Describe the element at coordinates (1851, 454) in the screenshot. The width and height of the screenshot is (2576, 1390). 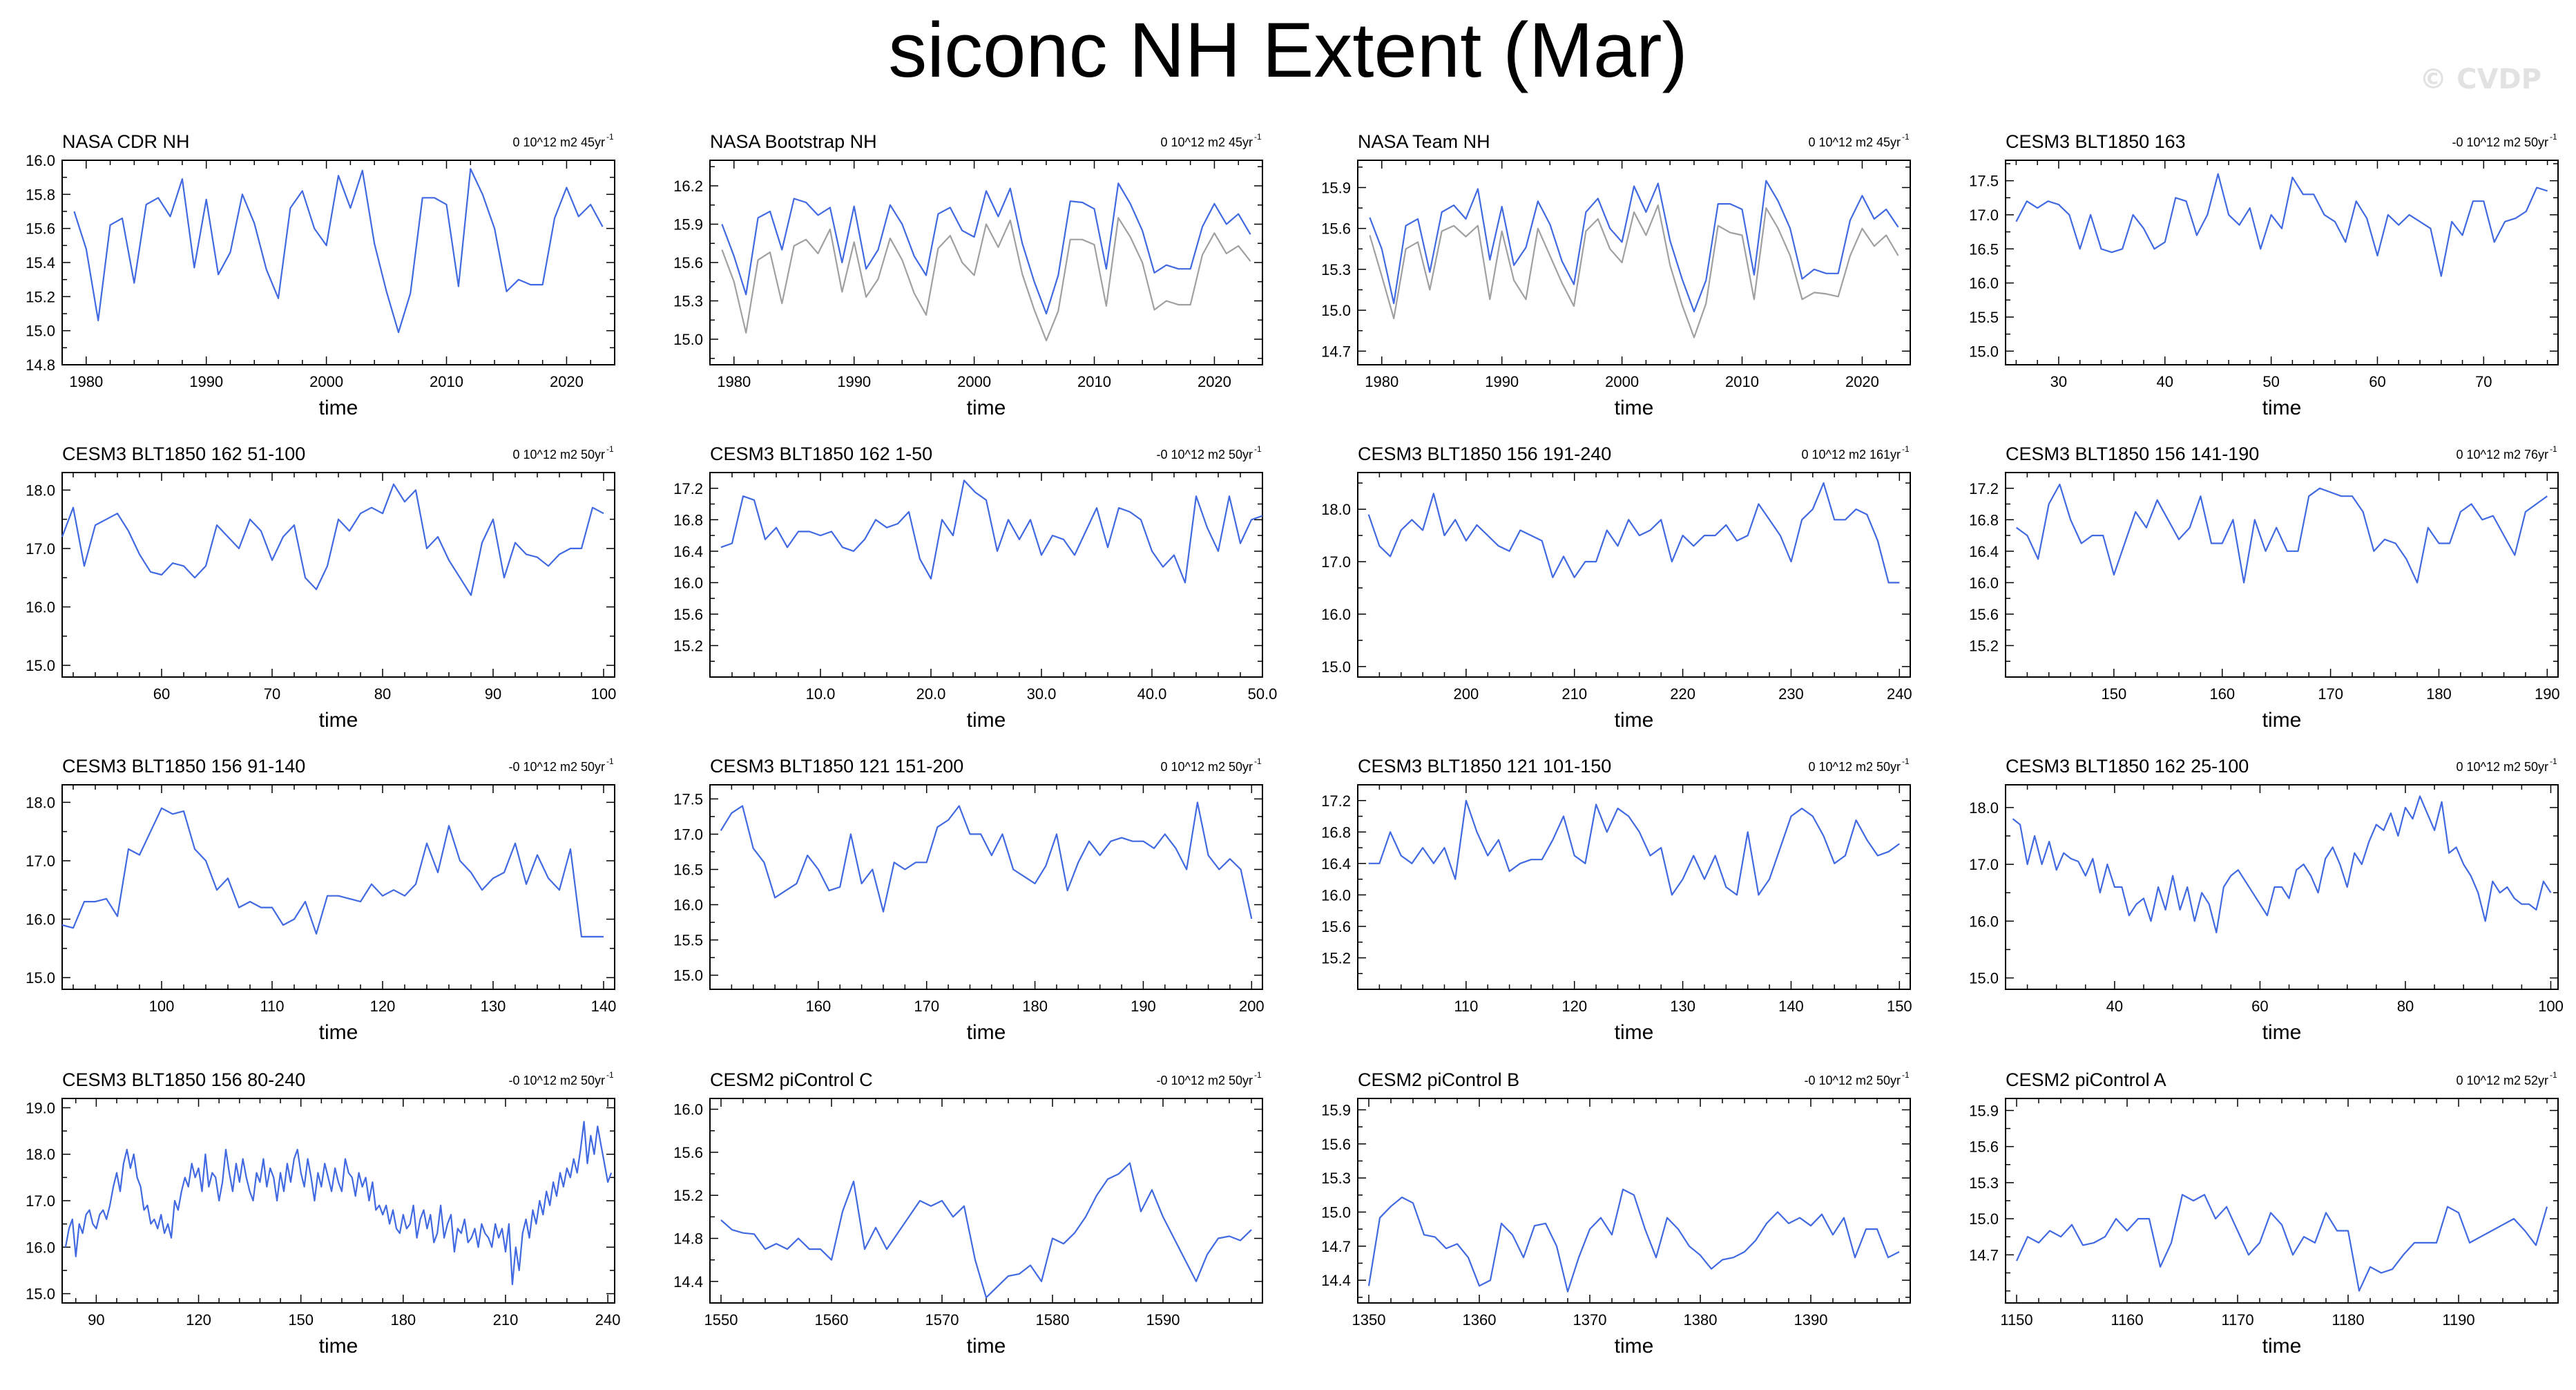
I see `trend-label: 0 10^12 m2 161yr` at that location.